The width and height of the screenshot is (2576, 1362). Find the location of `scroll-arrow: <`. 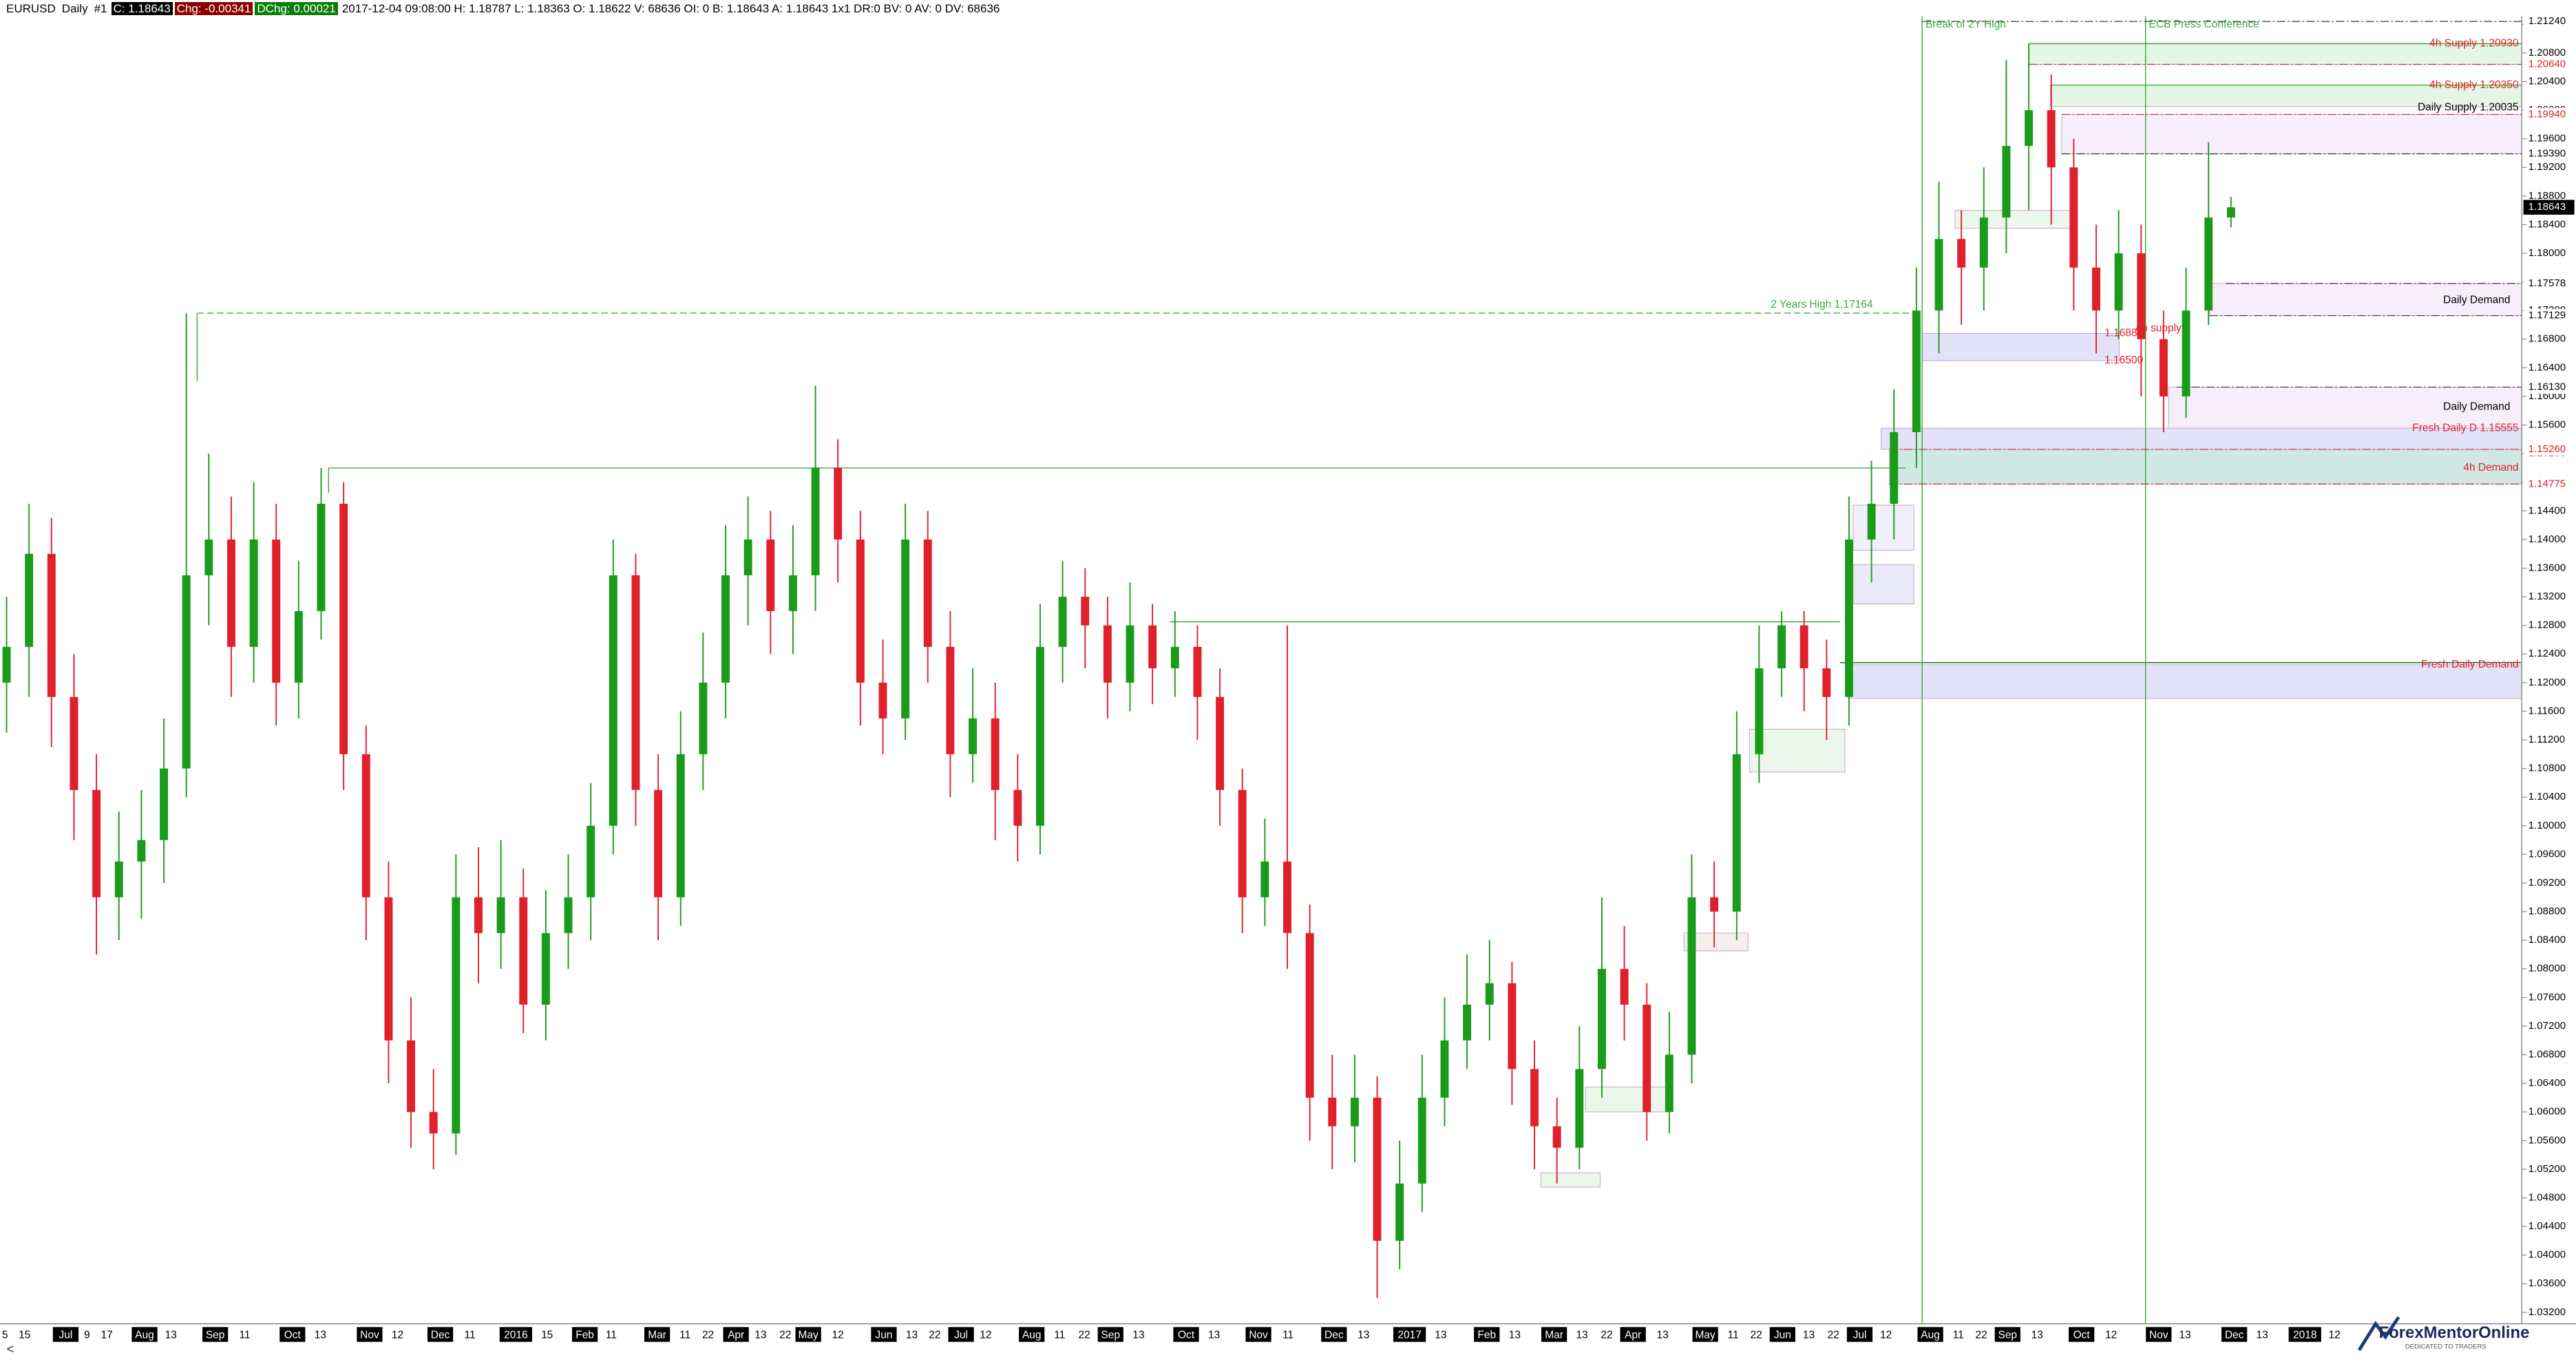

scroll-arrow: < is located at coordinates (11, 1350).